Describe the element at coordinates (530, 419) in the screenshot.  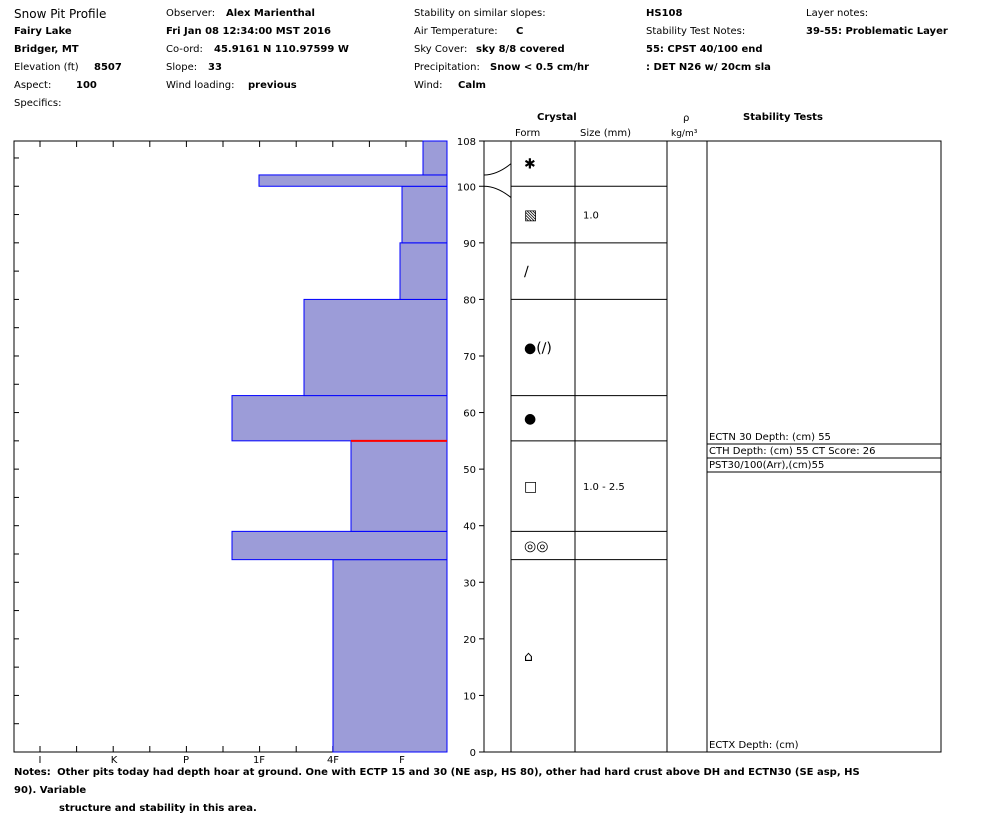
I see `crystal-form-symbol: ●` at that location.